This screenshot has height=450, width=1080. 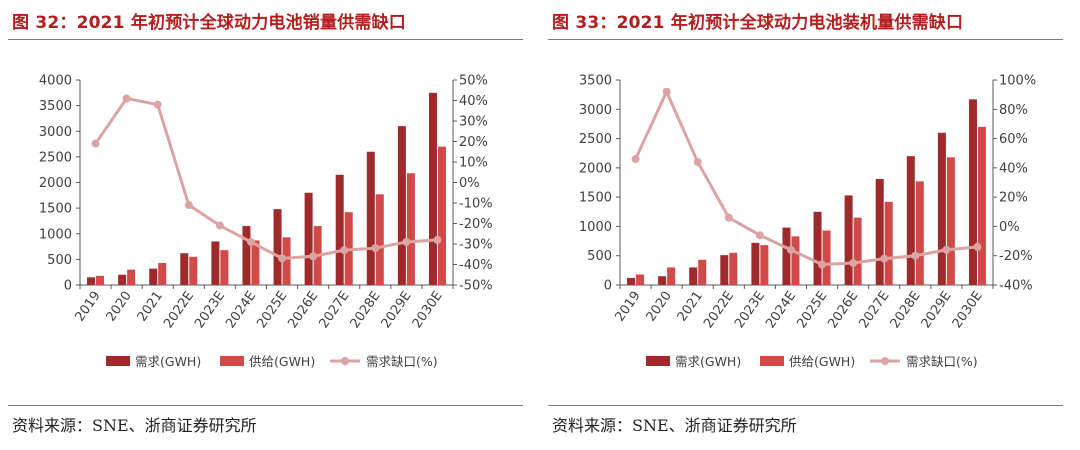 I want to click on figure-33-top-rule, so click(x=805, y=39).